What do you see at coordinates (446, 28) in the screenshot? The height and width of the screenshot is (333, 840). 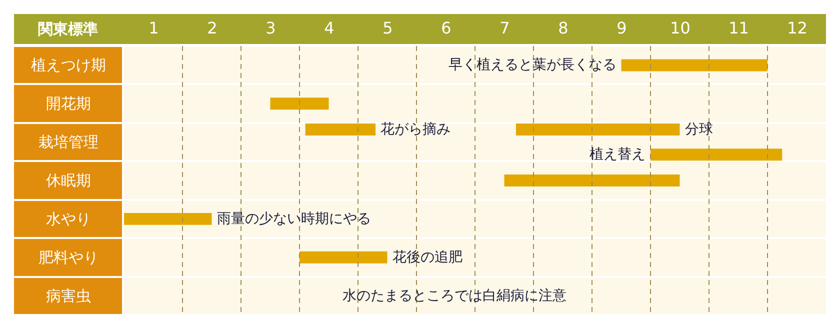 I see `x-tick-label: 6` at bounding box center [446, 28].